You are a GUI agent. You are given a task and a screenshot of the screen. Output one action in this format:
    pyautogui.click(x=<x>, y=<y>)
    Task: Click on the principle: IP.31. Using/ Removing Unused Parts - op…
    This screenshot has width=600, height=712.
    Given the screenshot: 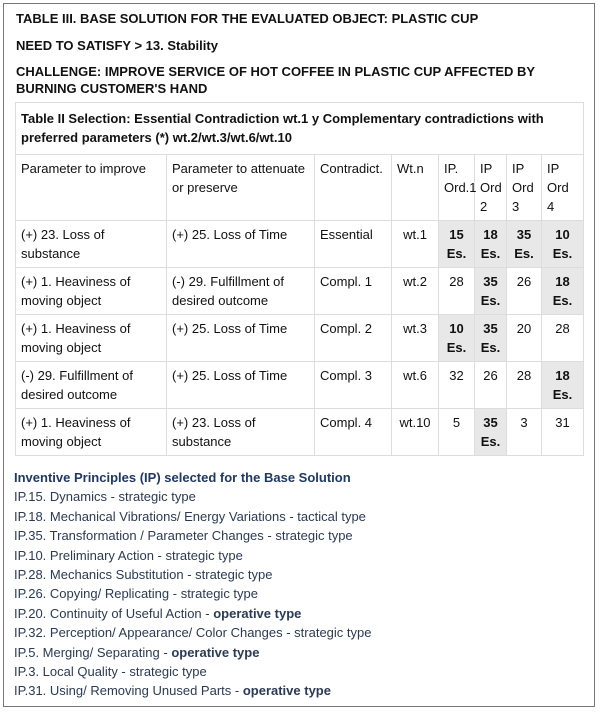 What is the action you would take?
    pyautogui.click(x=192, y=690)
    